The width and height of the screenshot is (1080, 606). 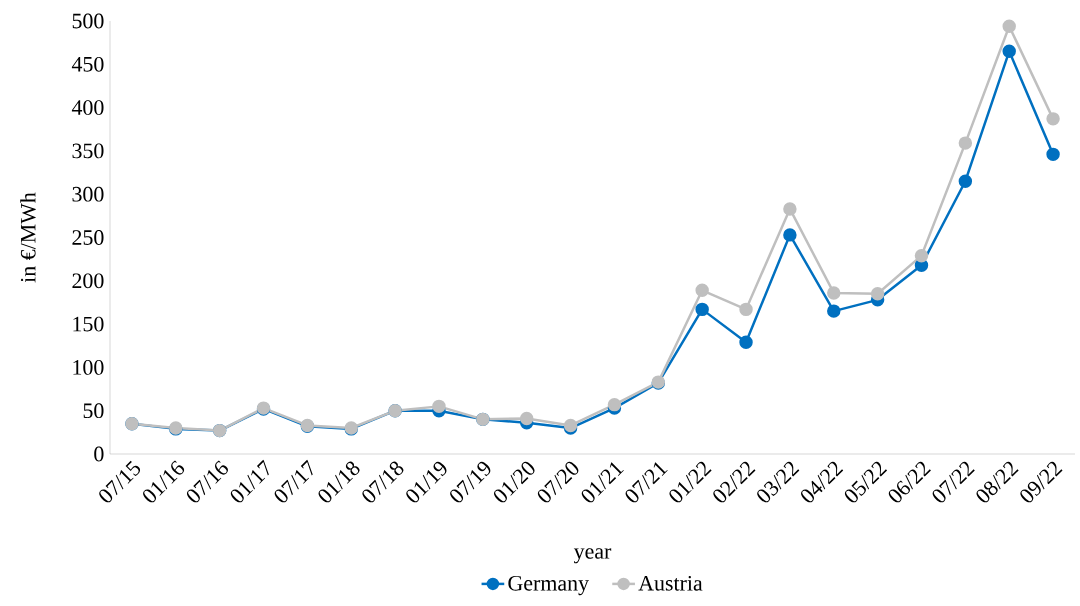 I want to click on y-tick-label: 0, so click(x=99, y=454).